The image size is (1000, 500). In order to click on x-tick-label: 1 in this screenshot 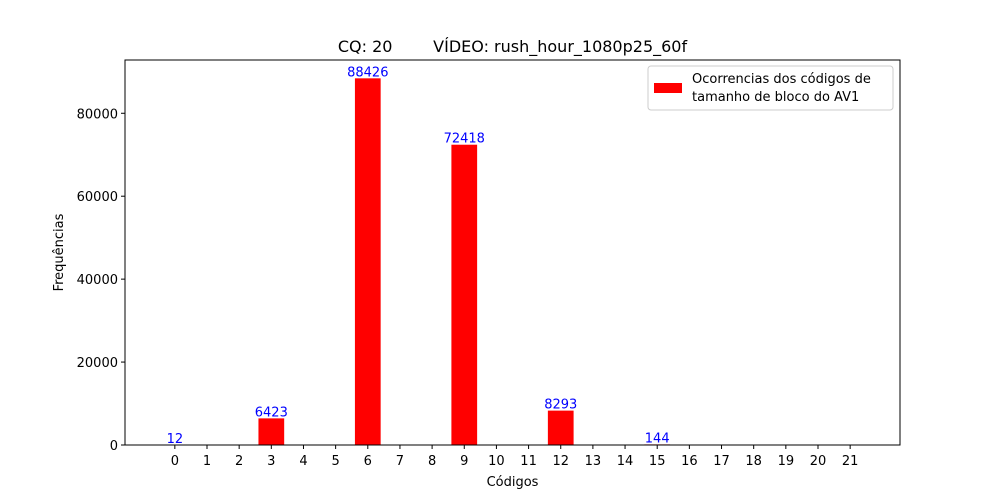, I will do `click(207, 461)`.